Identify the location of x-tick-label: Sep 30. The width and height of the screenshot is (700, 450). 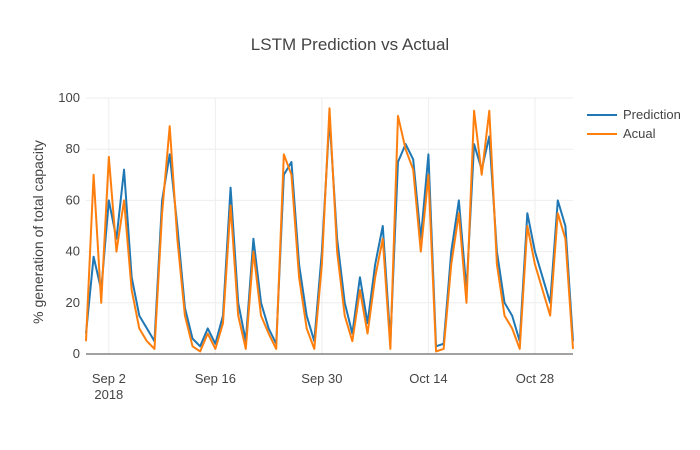
(321, 378).